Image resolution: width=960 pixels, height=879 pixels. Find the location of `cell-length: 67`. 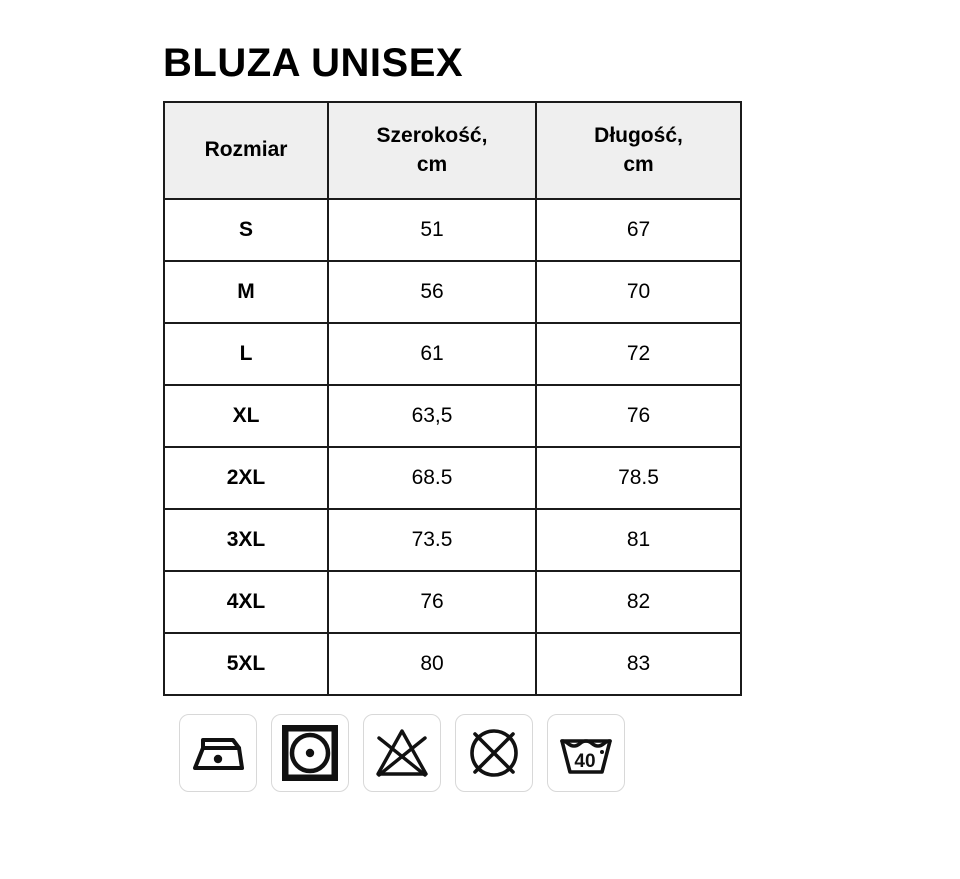

cell-length: 67 is located at coordinates (638, 230).